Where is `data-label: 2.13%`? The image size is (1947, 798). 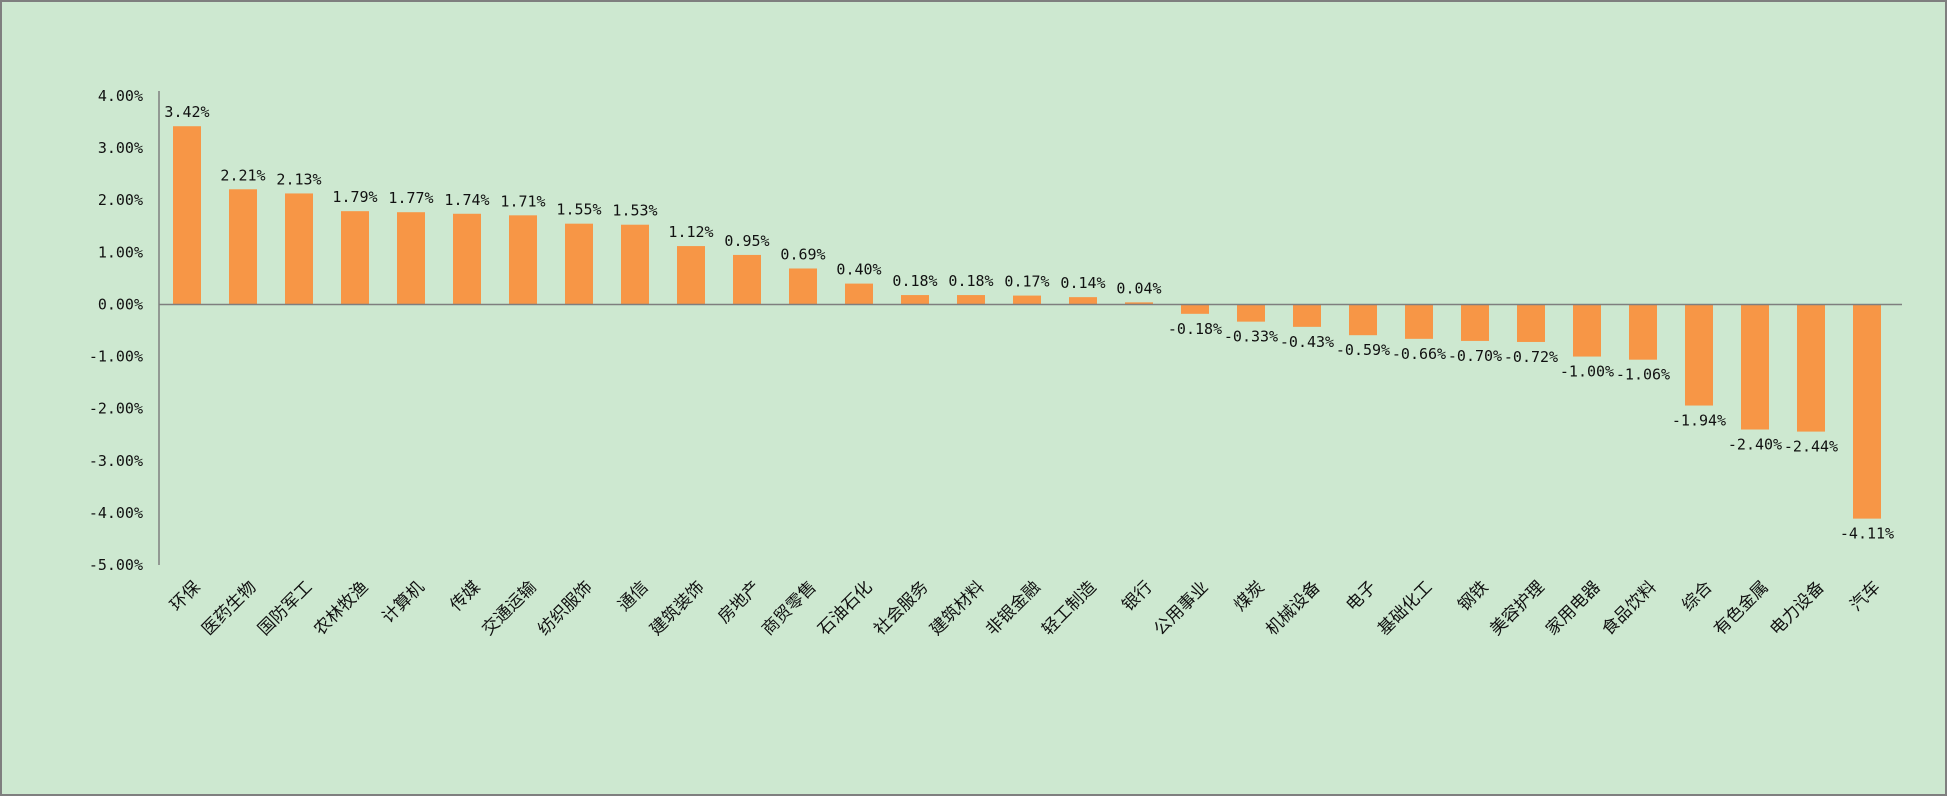
data-label: 2.13% is located at coordinates (298, 179).